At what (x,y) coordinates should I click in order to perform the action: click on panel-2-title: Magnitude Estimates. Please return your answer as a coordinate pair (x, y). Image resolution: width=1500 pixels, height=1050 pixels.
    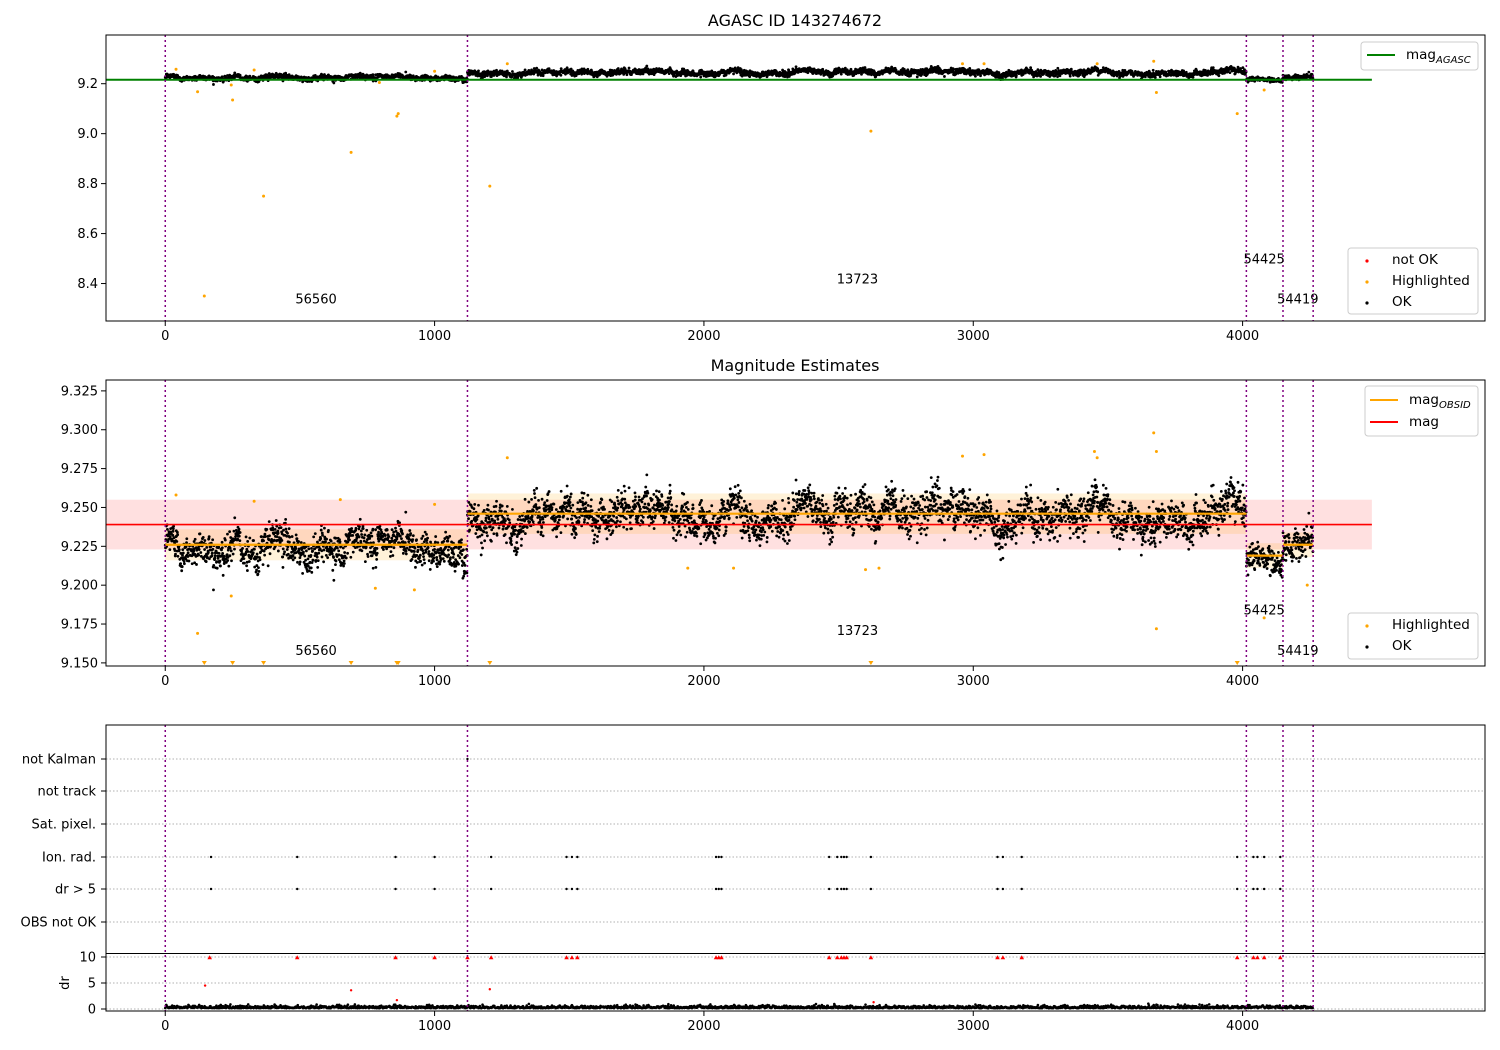
    Looking at the image, I should click on (795, 365).